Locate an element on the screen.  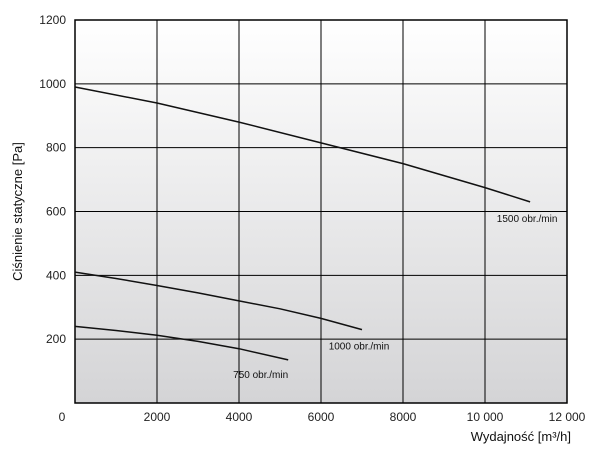
series-label: 1000 obr./min is located at coordinates (359, 347).